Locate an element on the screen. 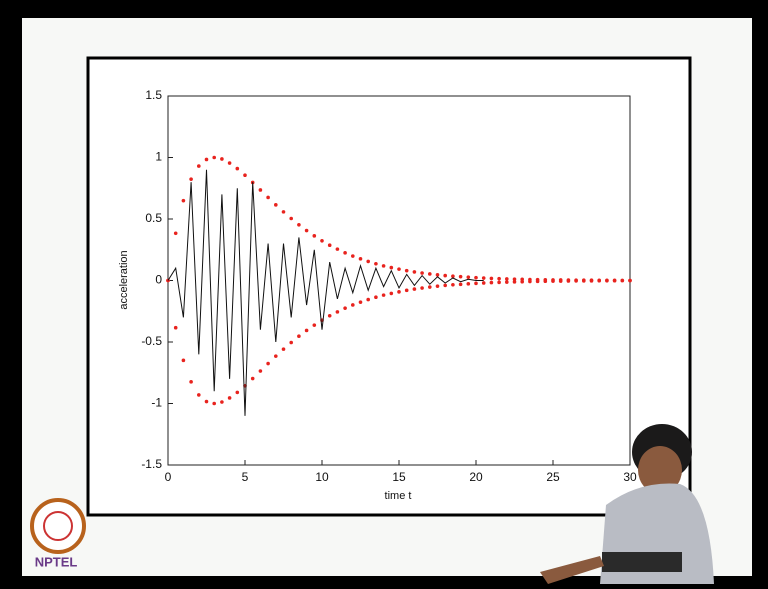  presenter is located at coordinates (627, 504).